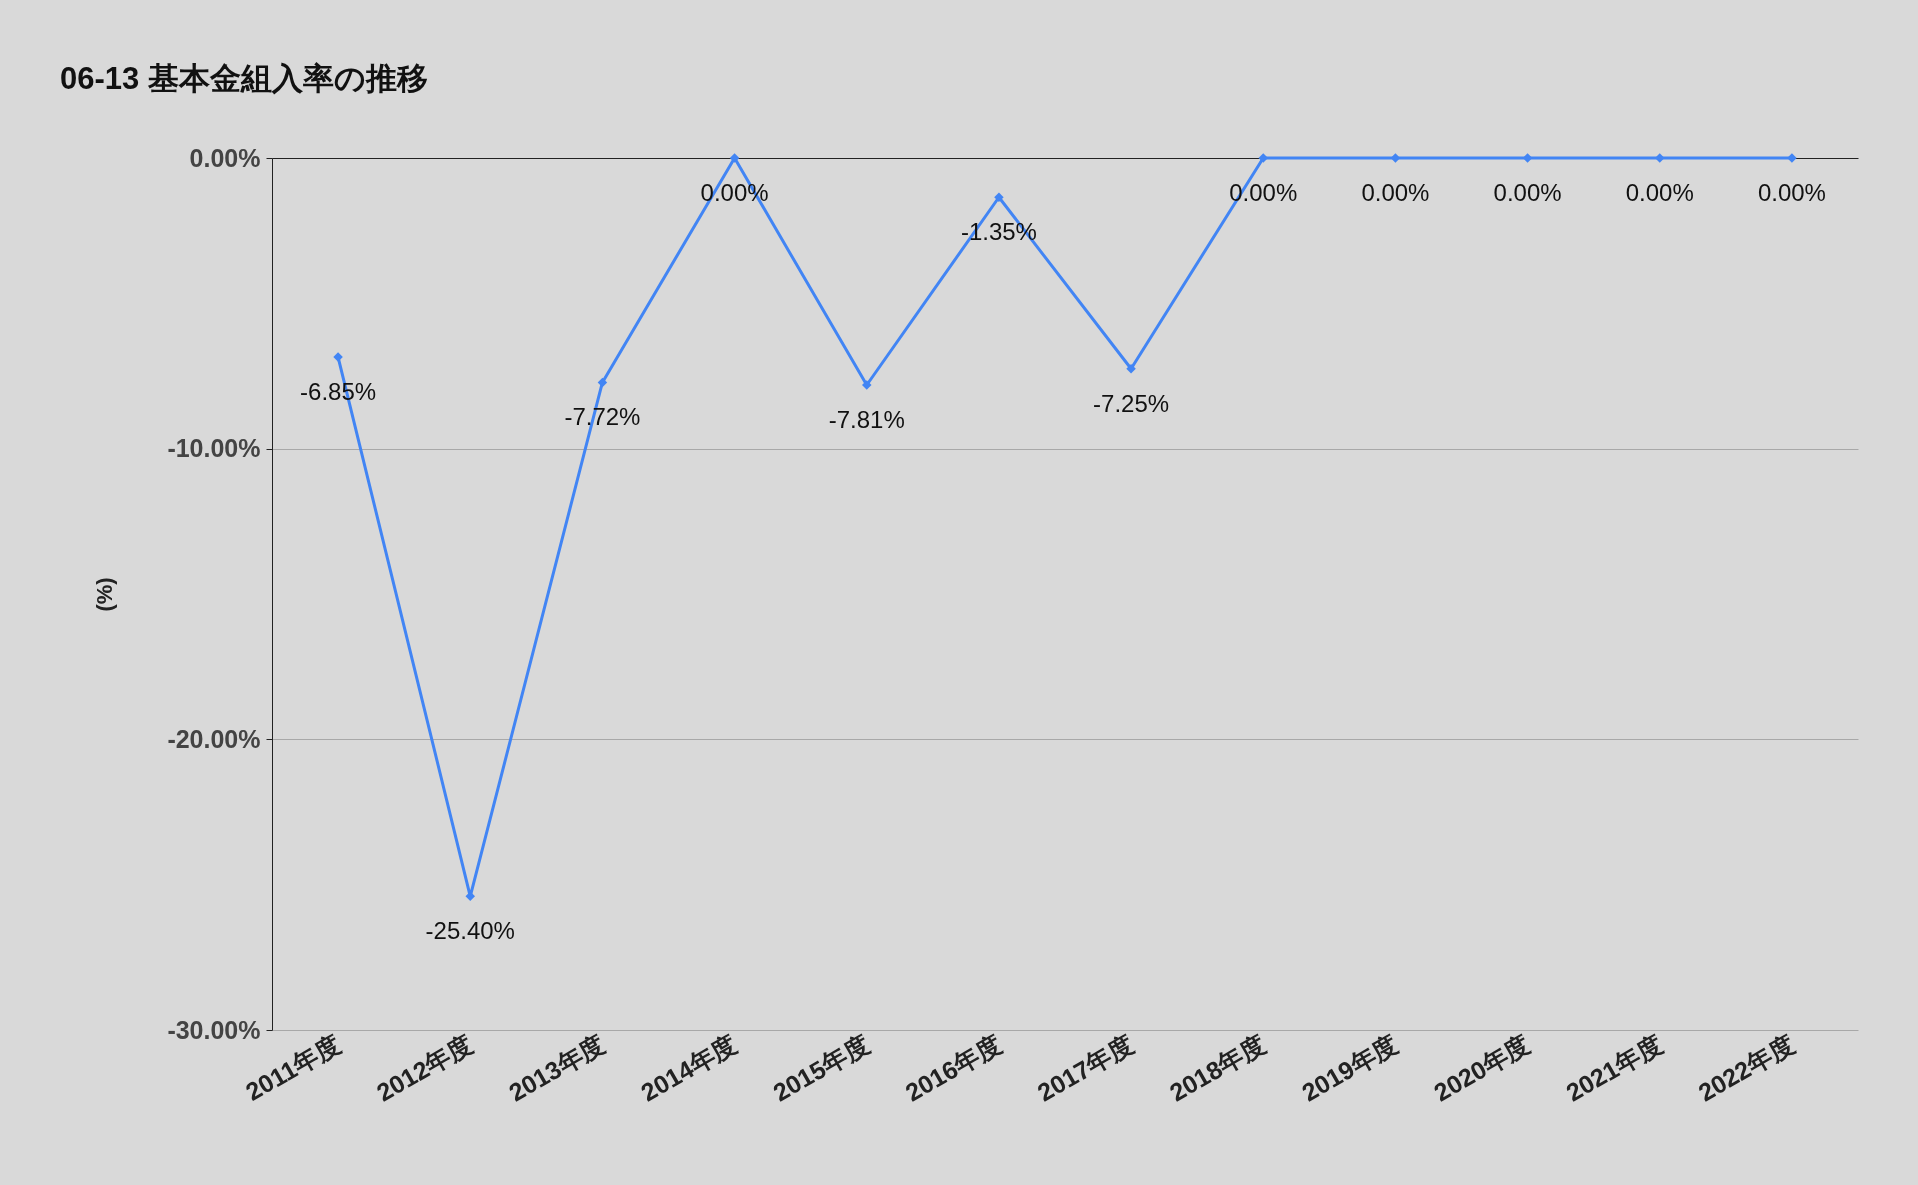 Image resolution: width=1918 pixels, height=1185 pixels. I want to click on x-tick-label: 2014年度, so click(689, 1068).